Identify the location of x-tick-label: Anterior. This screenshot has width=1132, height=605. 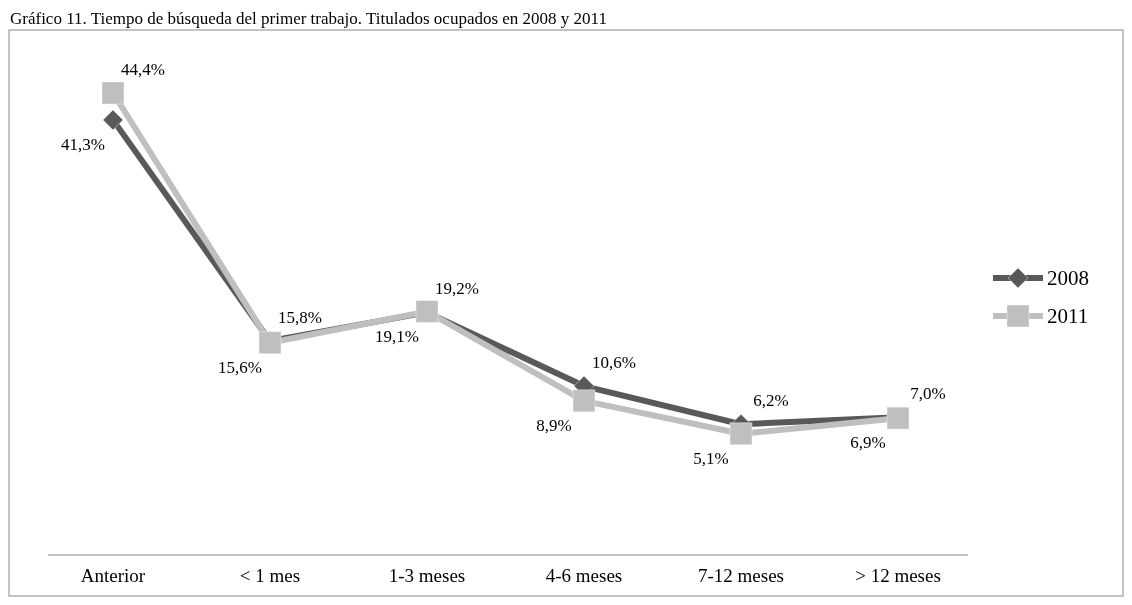
(113, 575).